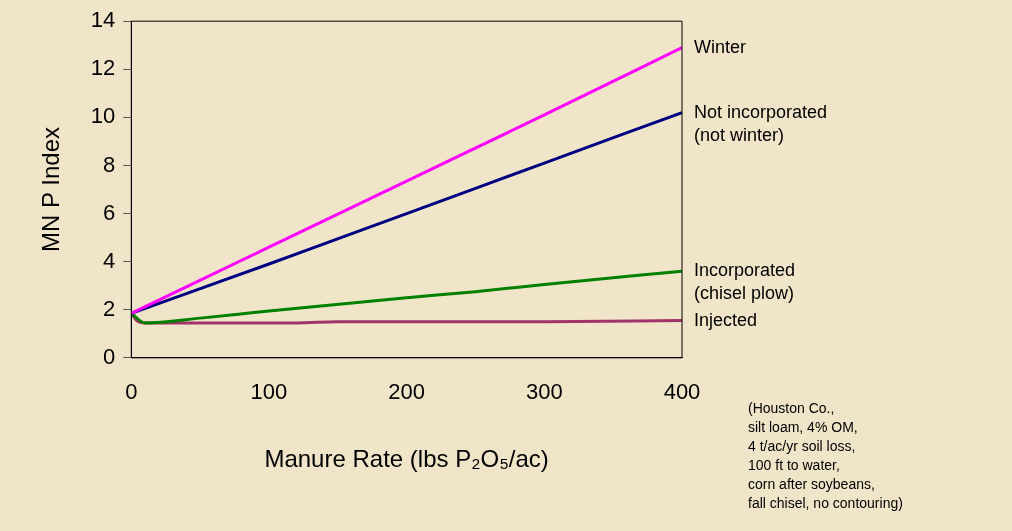 This screenshot has width=1012, height=531. Describe the element at coordinates (406, 459) in the screenshot. I see `x-axis-title: Manure Rate (lbs P₂O₅/ac)` at that location.